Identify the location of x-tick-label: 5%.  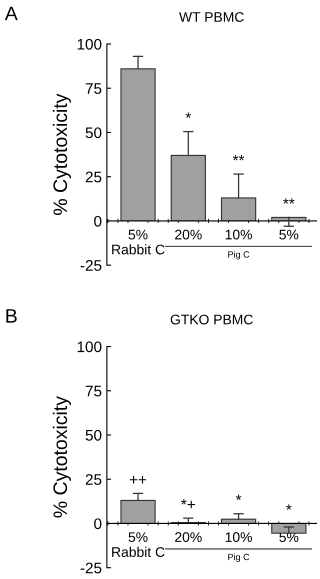
(288, 235).